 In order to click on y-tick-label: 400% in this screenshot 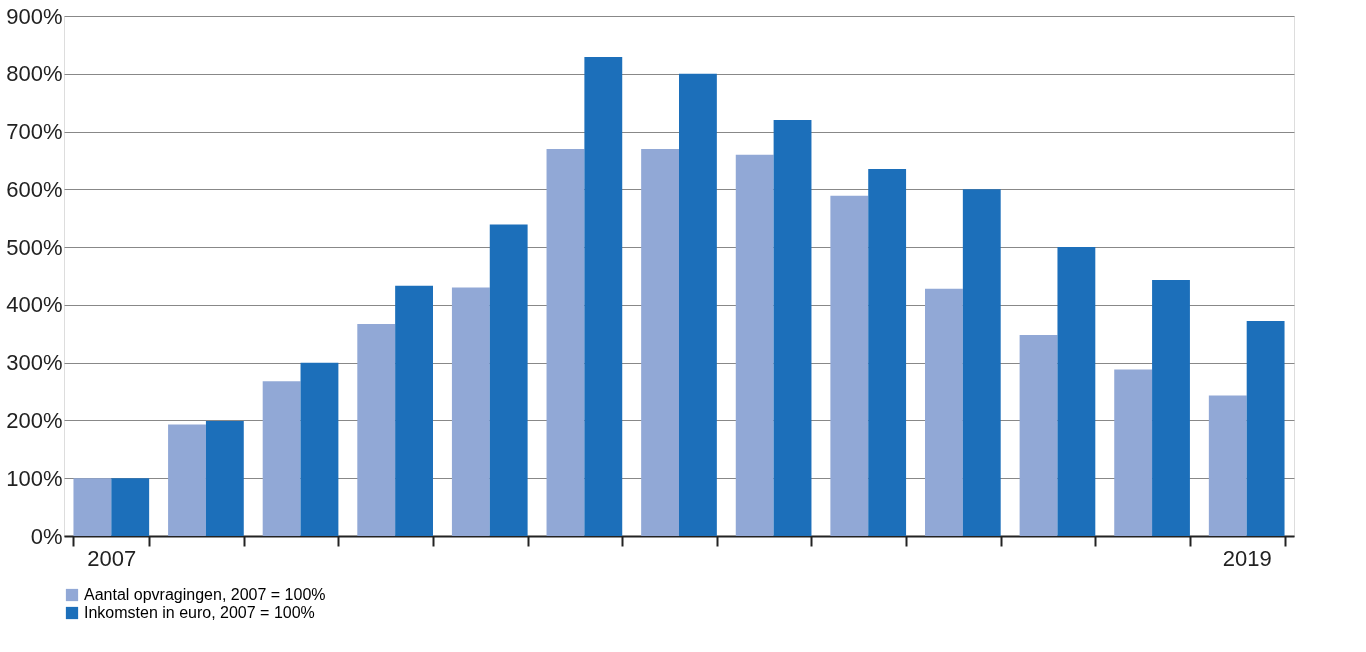, I will do `click(34, 305)`.